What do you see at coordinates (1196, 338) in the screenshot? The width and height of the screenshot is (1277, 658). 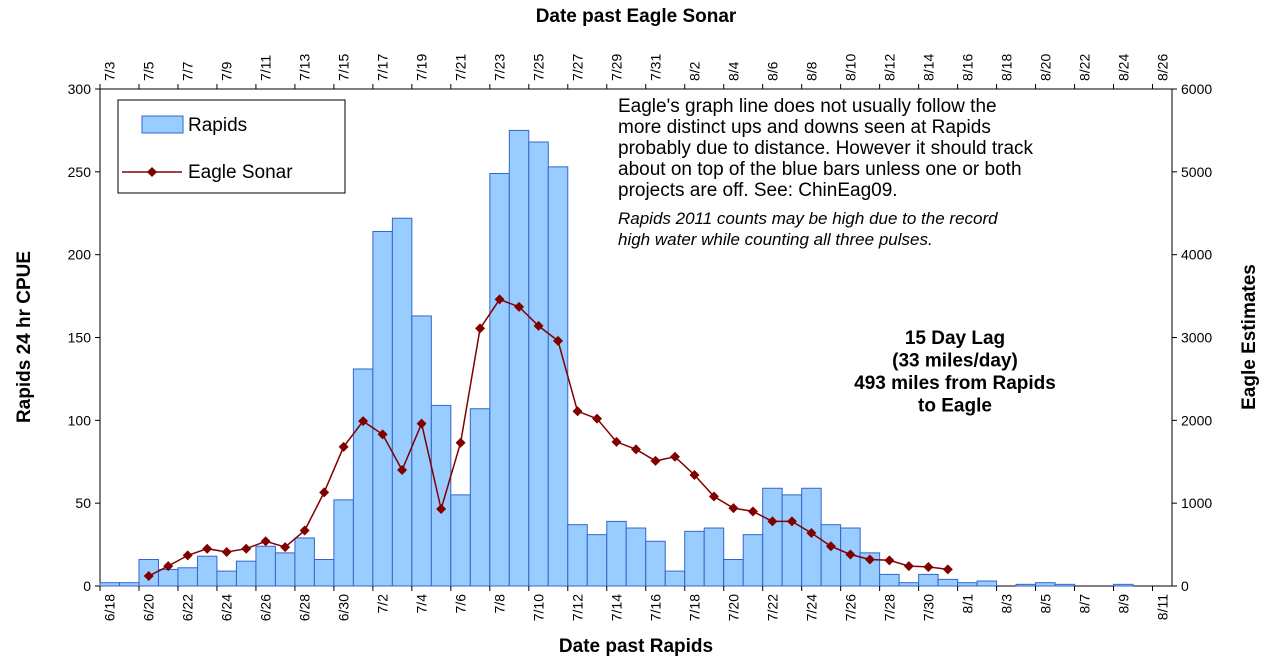 I see `y2-tick-label: 3000` at bounding box center [1196, 338].